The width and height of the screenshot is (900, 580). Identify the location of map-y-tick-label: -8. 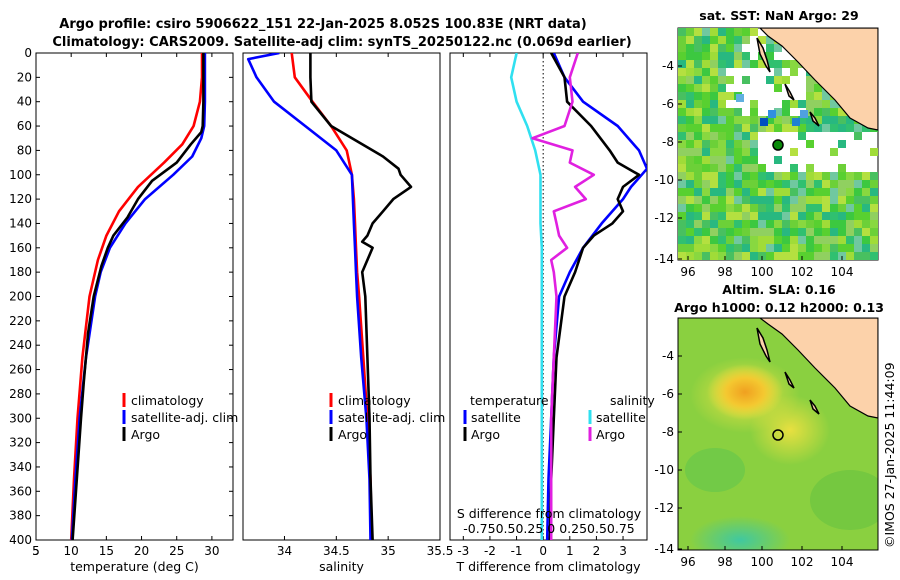
(668, 432).